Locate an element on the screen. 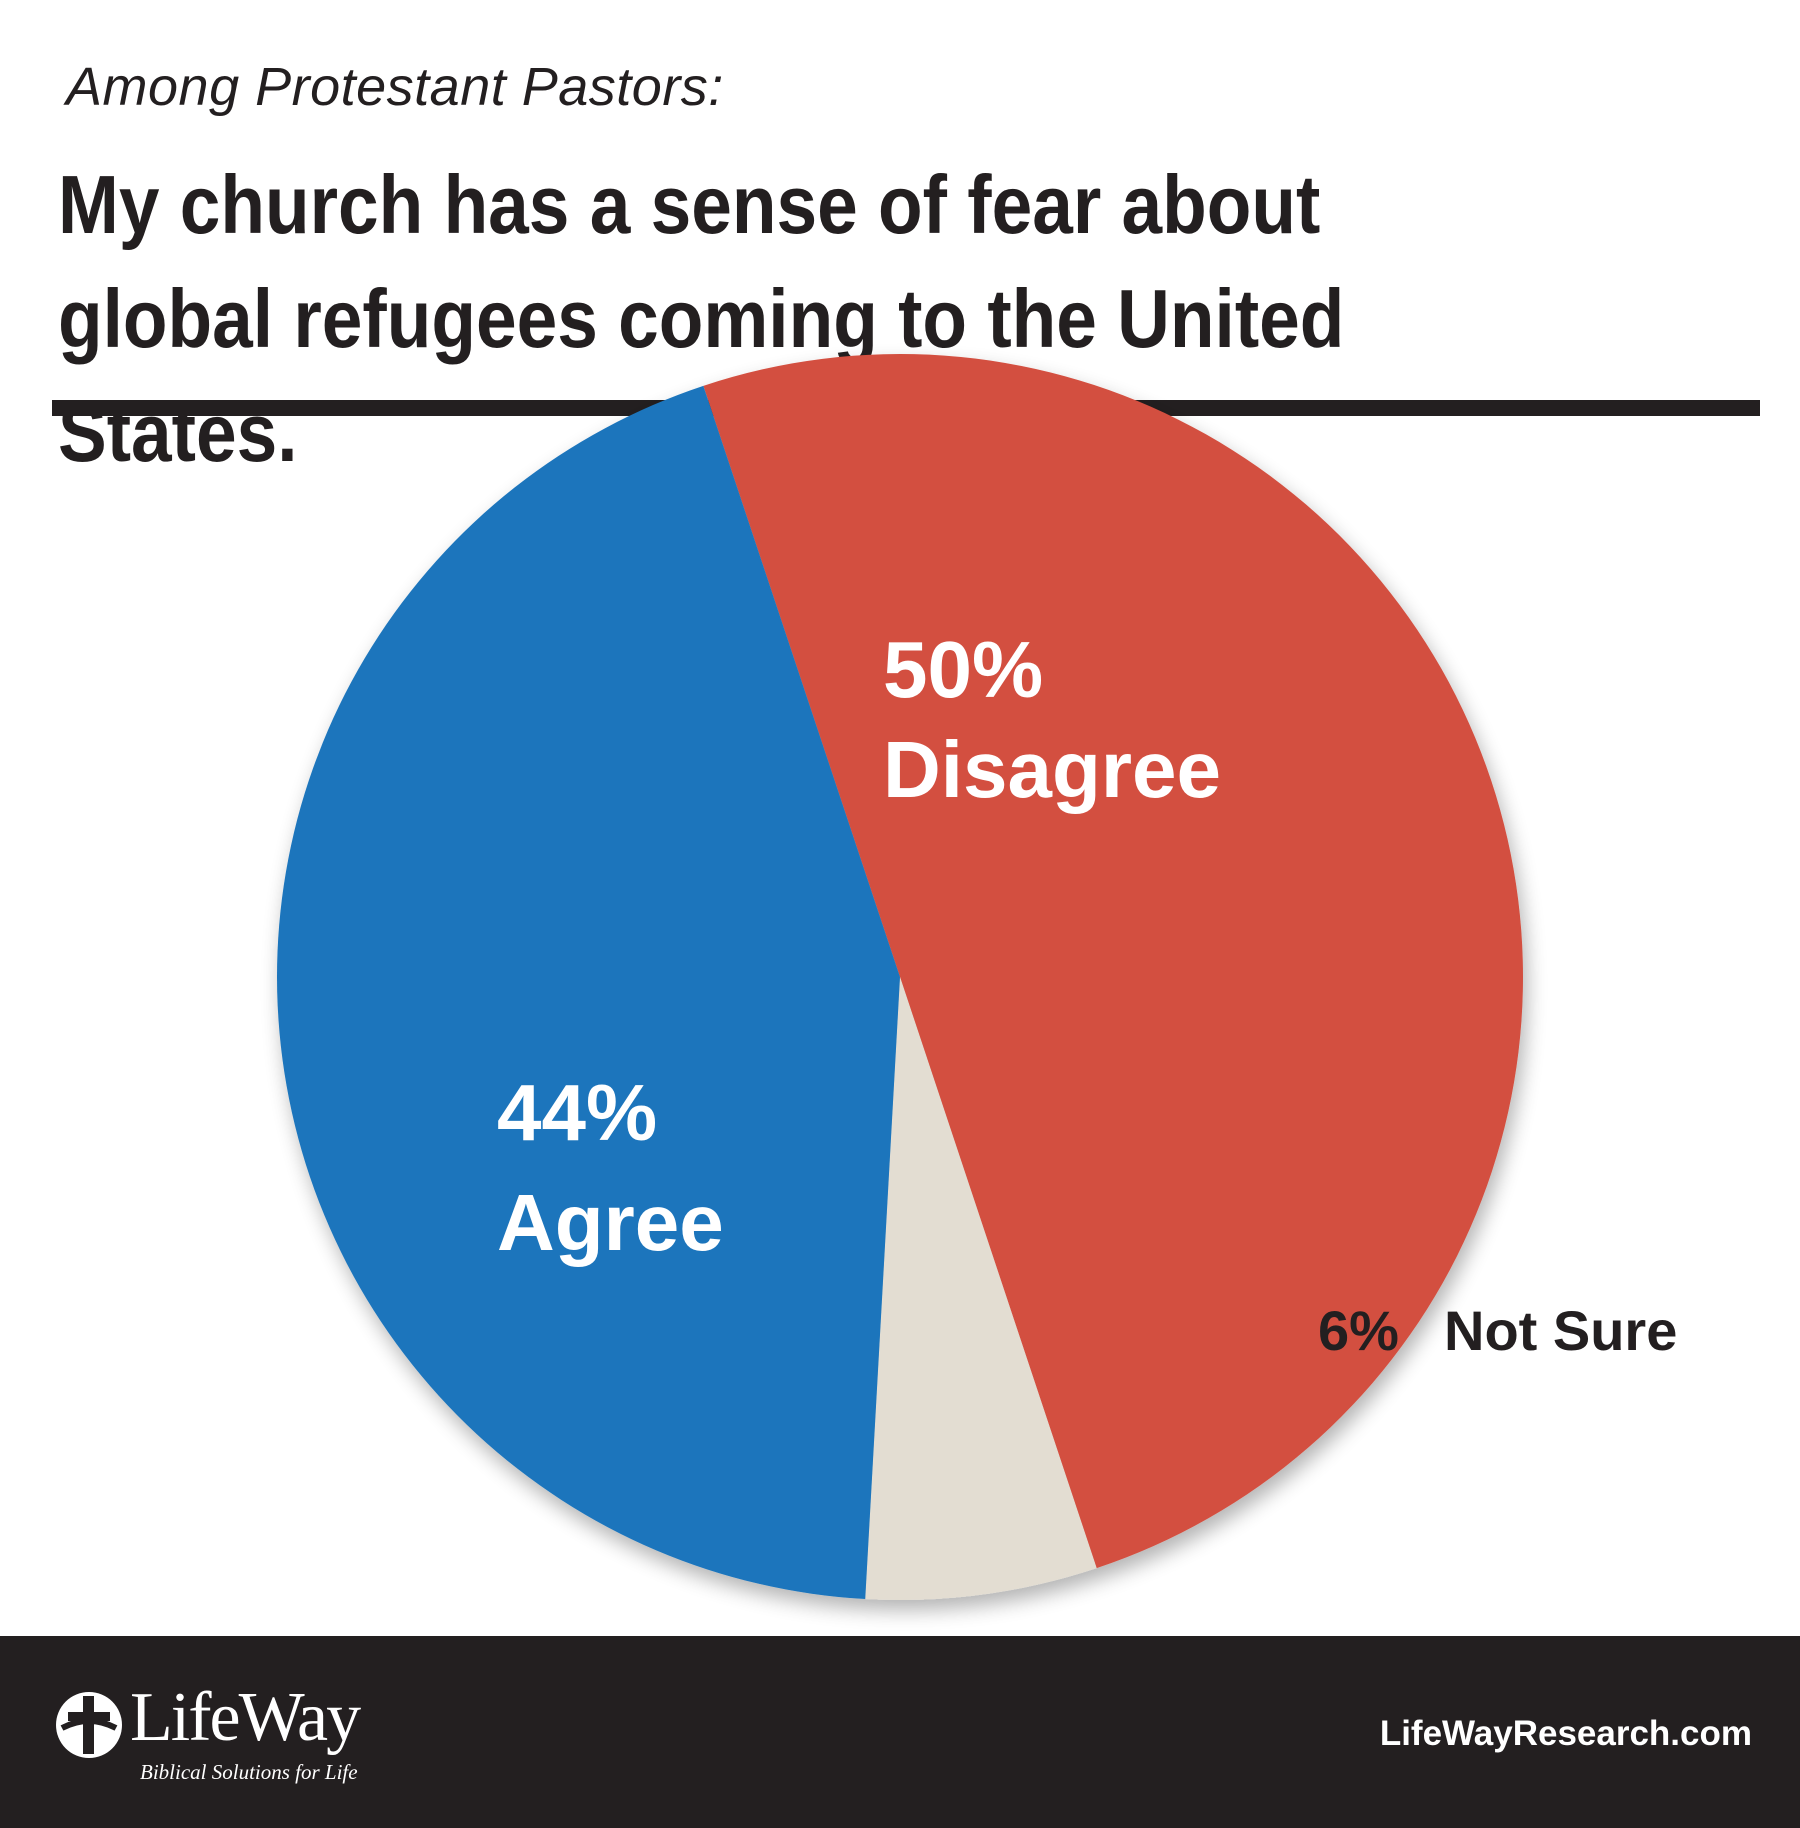  website-link: LifeWayResearch.com is located at coordinates (1565, 1733).